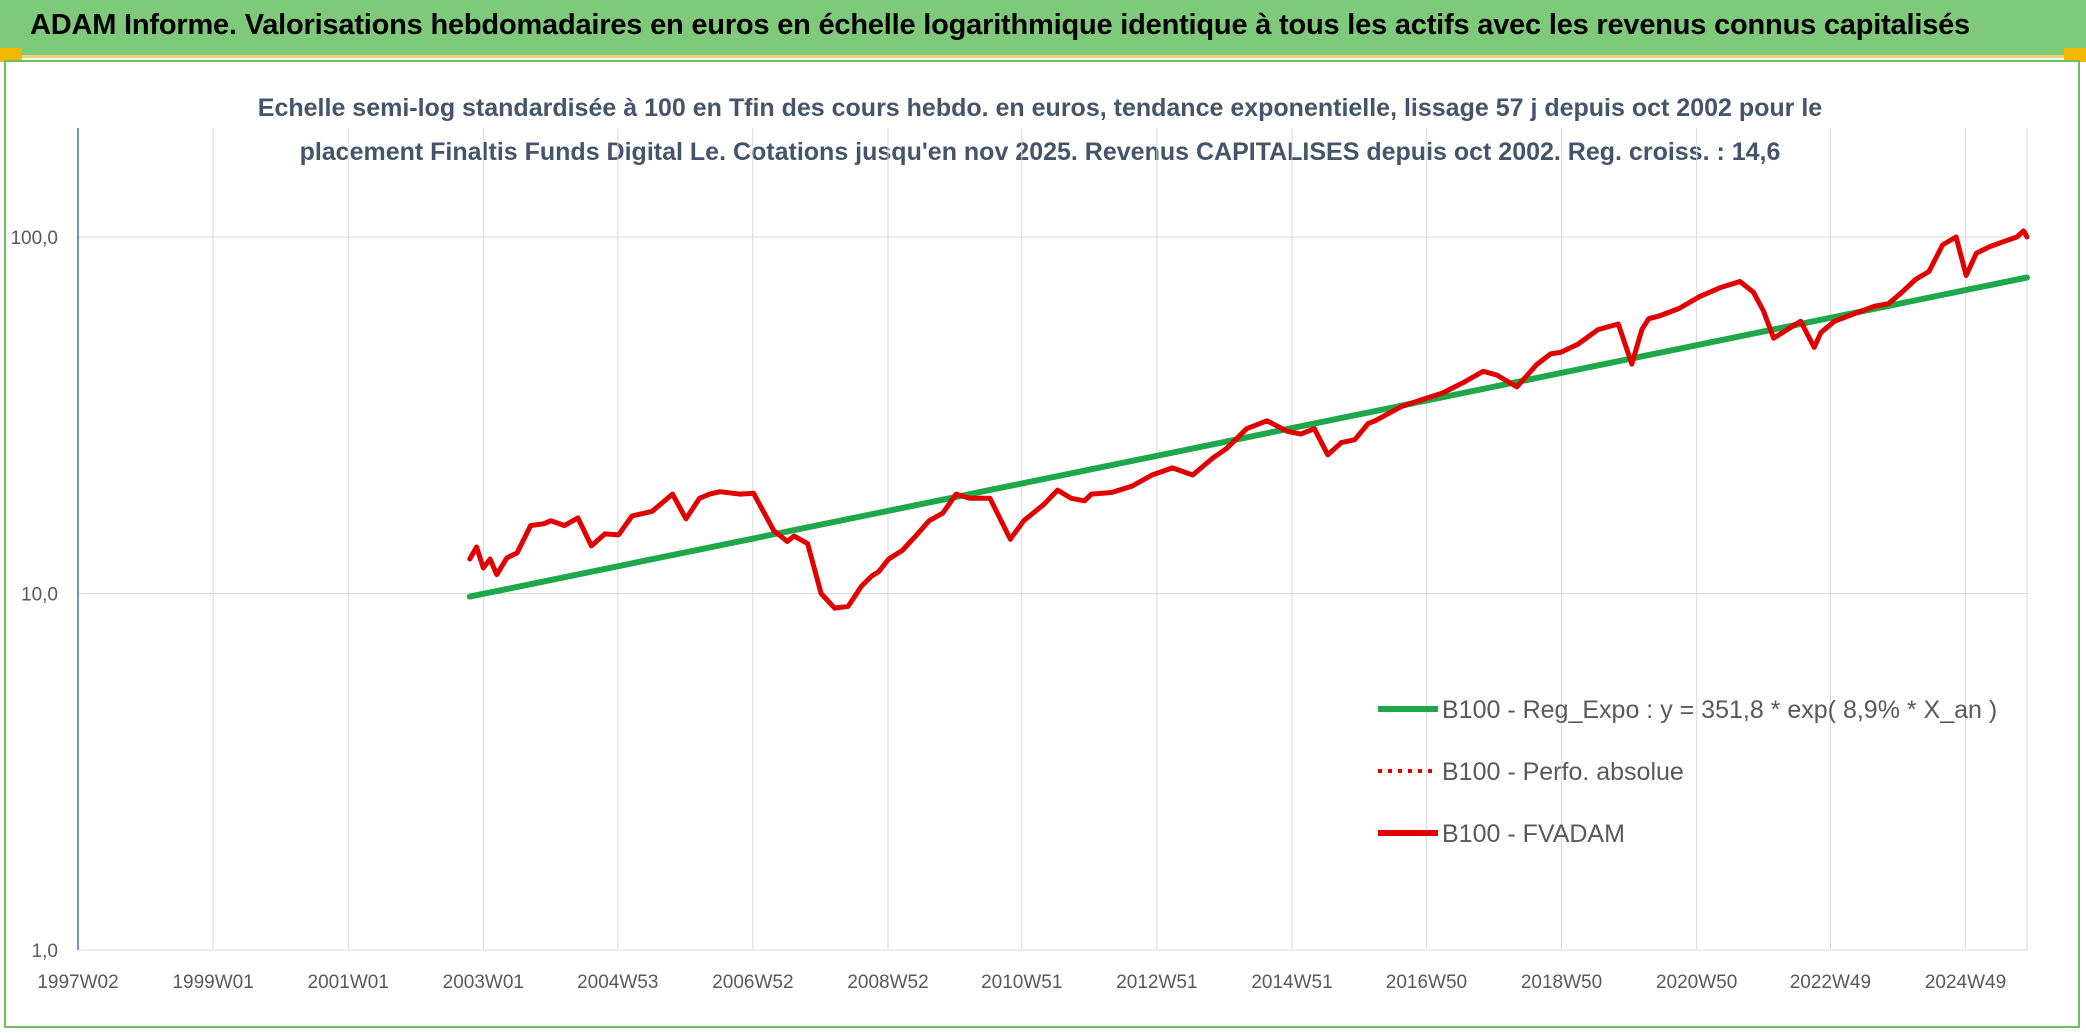 The image size is (2086, 1033). Describe the element at coordinates (34, 238) in the screenshot. I see `y-tick-label: 100,0` at that location.